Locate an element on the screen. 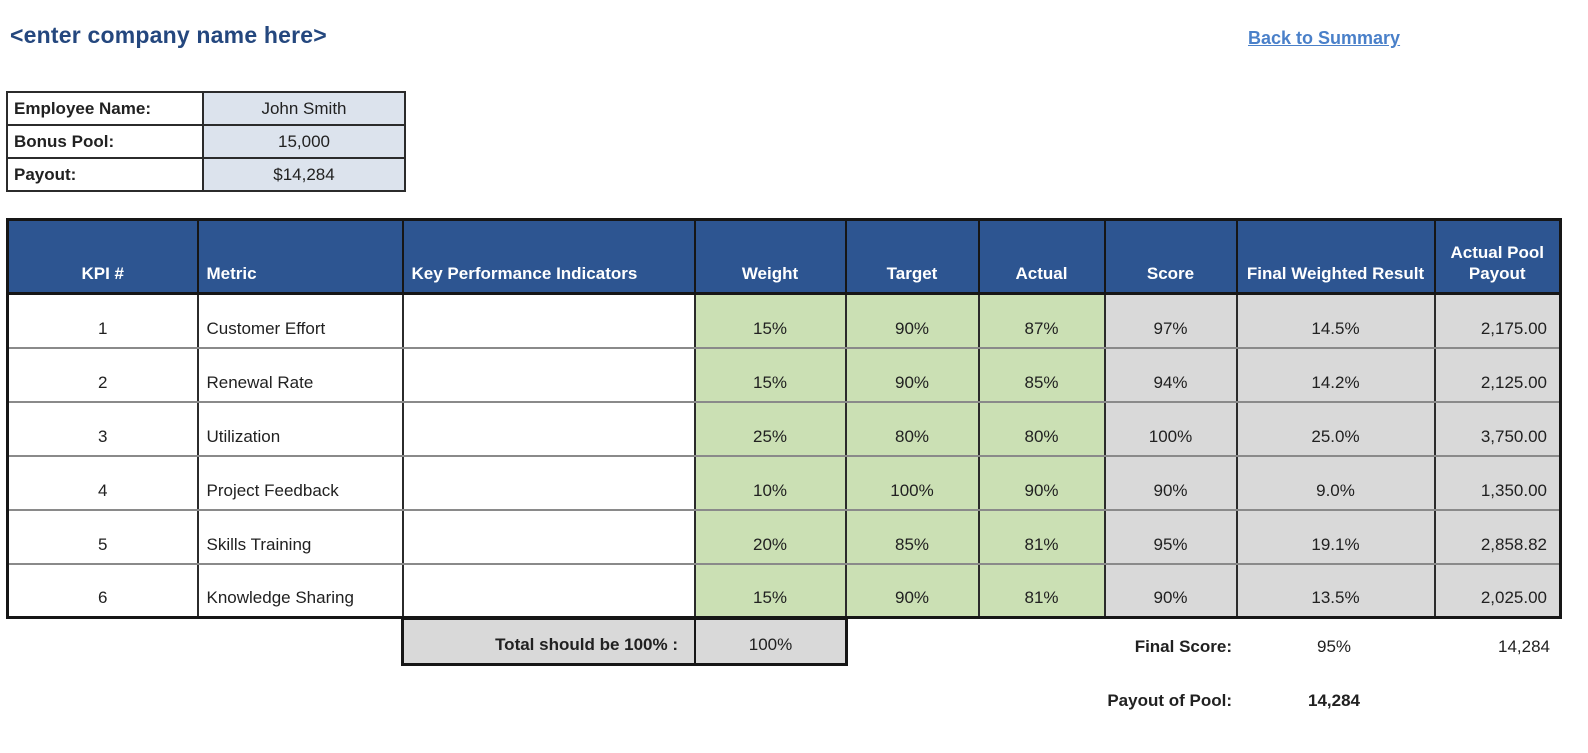 The height and width of the screenshot is (753, 1588). bonus-pool-cell: 15,000 is located at coordinates (304, 141).